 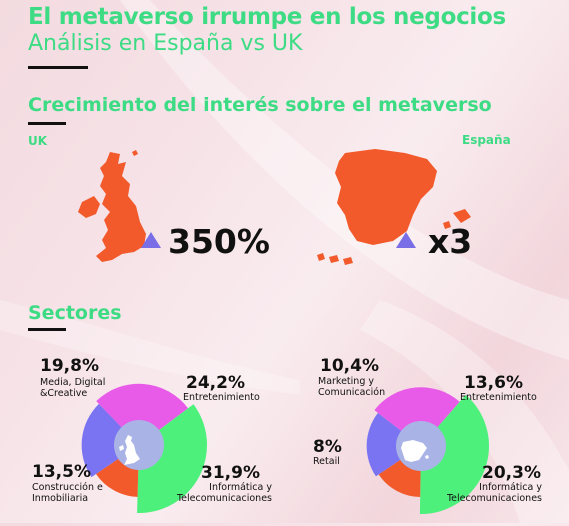 What do you see at coordinates (47, 123) in the screenshot?
I see `growth-underline` at bounding box center [47, 123].